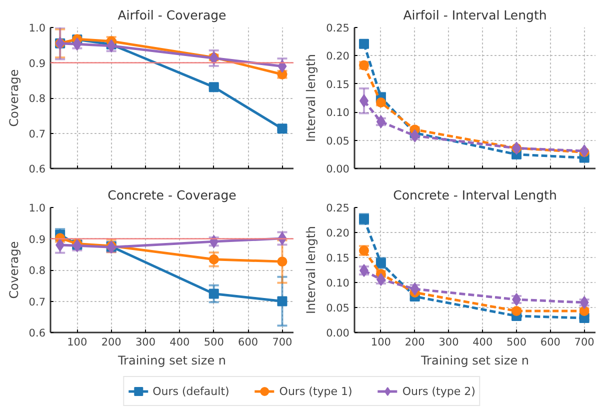  I want to click on legend-label: Ours (type 2), so click(439, 391).